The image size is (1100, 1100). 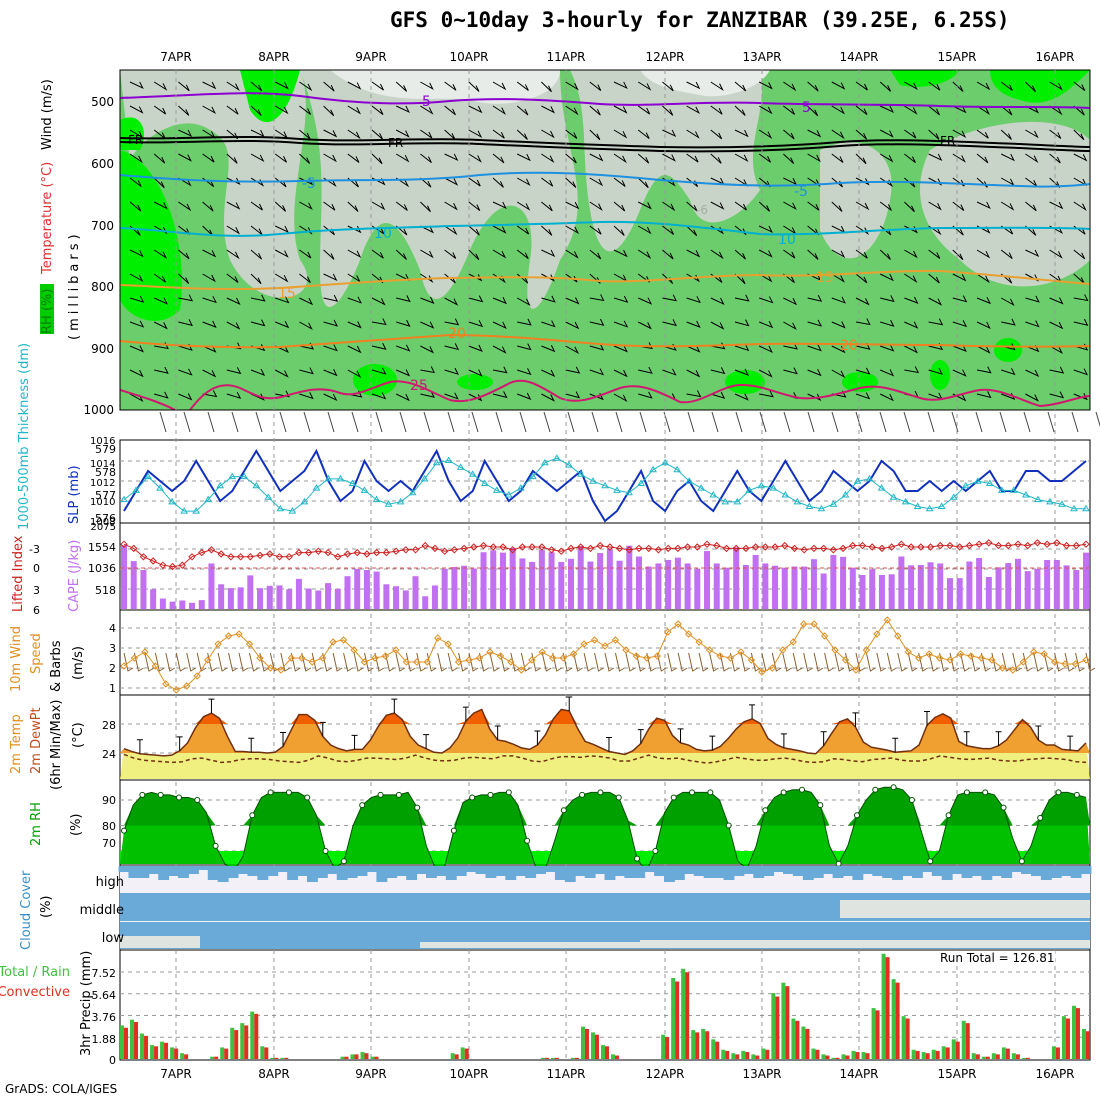 I want to click on wind-label-2: Speed, so click(x=36, y=653).